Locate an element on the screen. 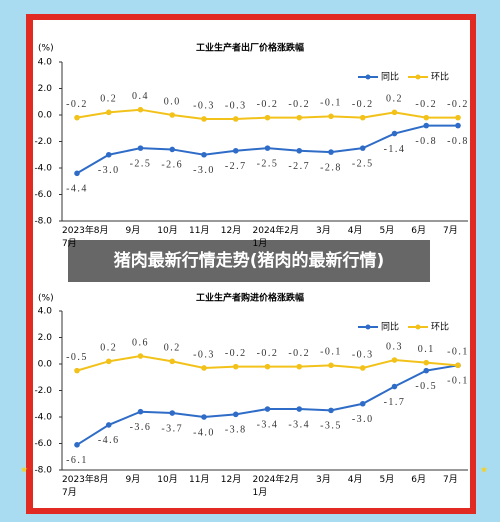  banner: 猪肉最新行情走势(猪肉的最新行情) is located at coordinates (249, 261).